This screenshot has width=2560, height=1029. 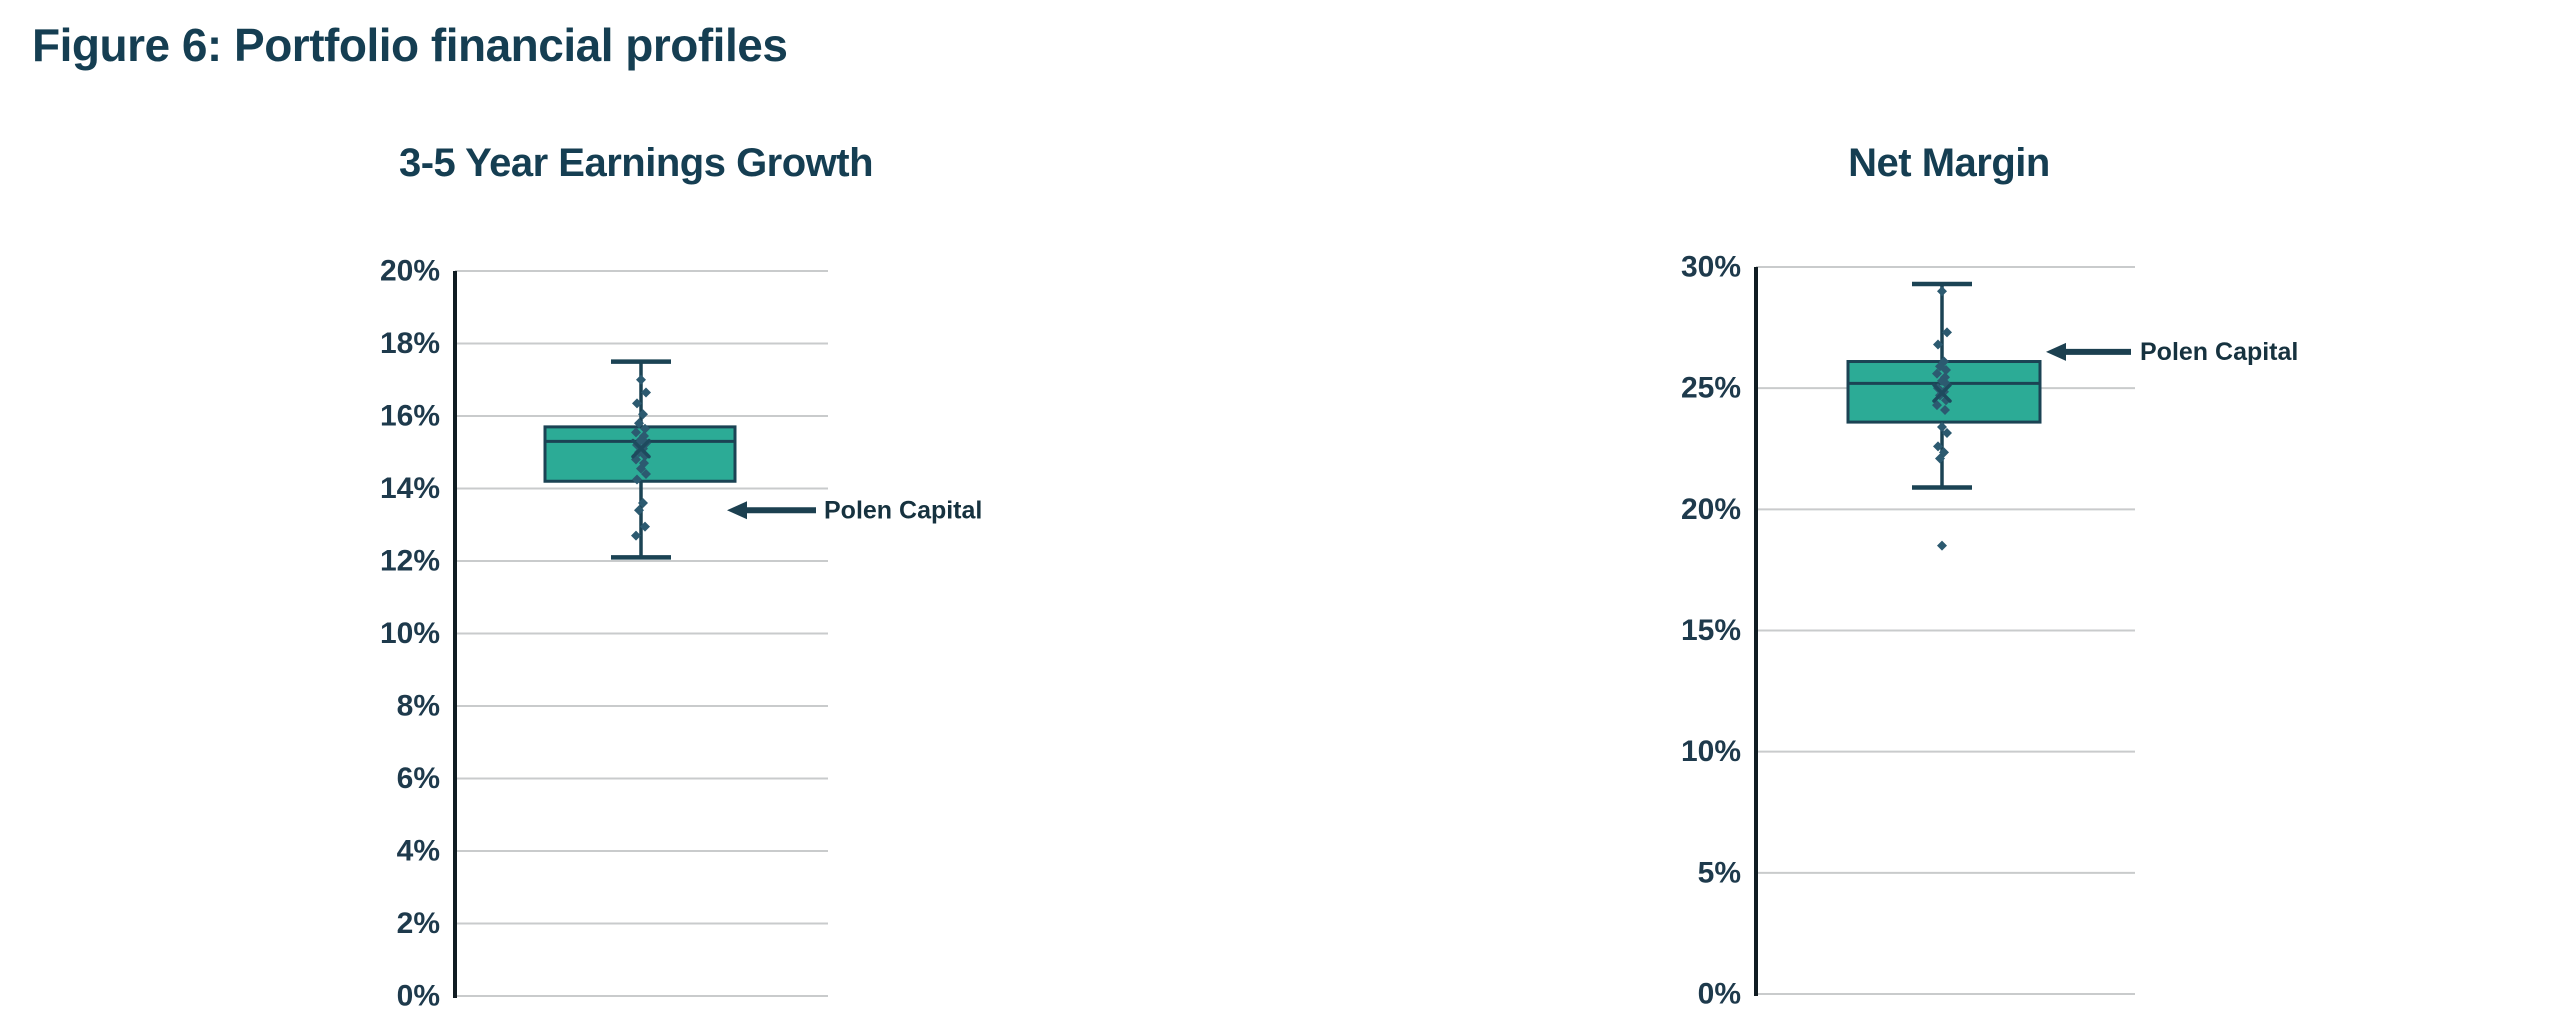 I want to click on y-tick-label: 4%, so click(x=418, y=851).